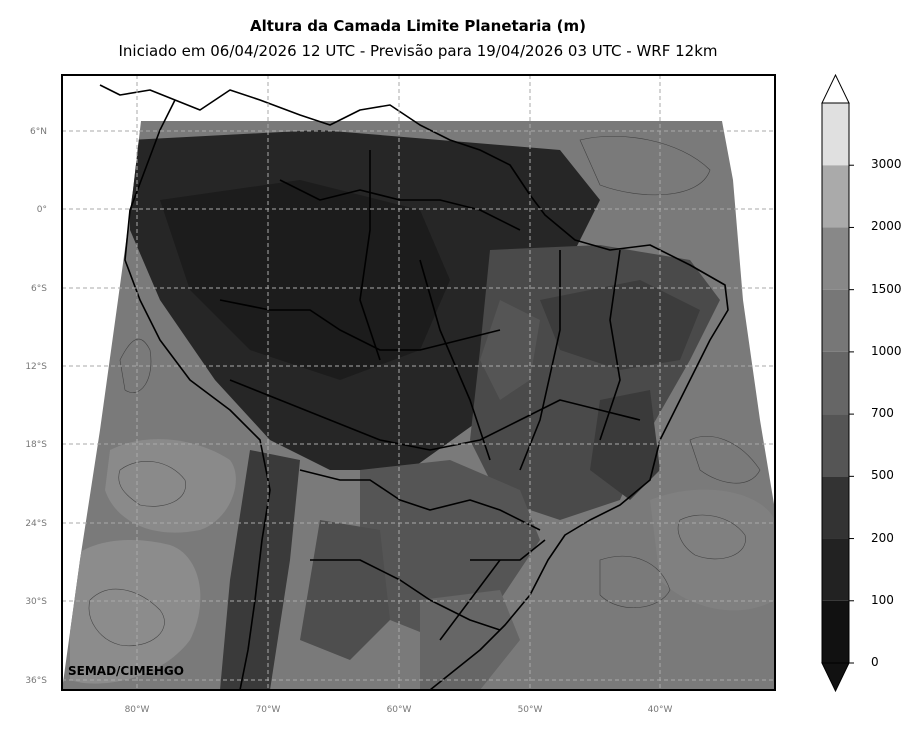  I want to click on colorbar-extend-max, so click(835, 88).